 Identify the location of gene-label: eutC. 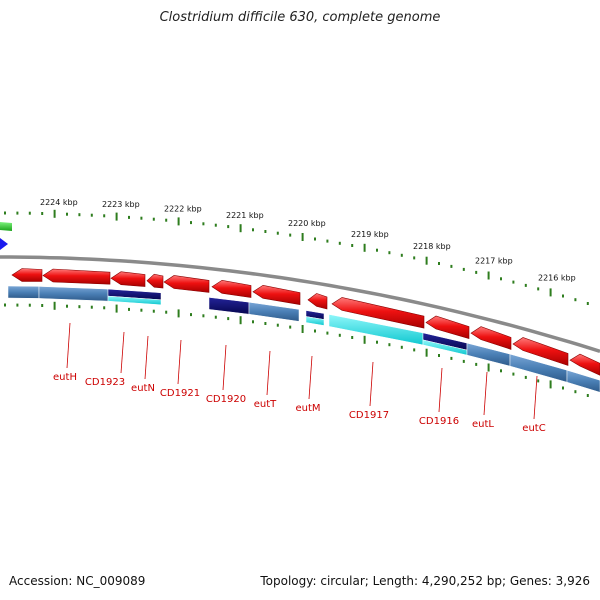
(533, 428).